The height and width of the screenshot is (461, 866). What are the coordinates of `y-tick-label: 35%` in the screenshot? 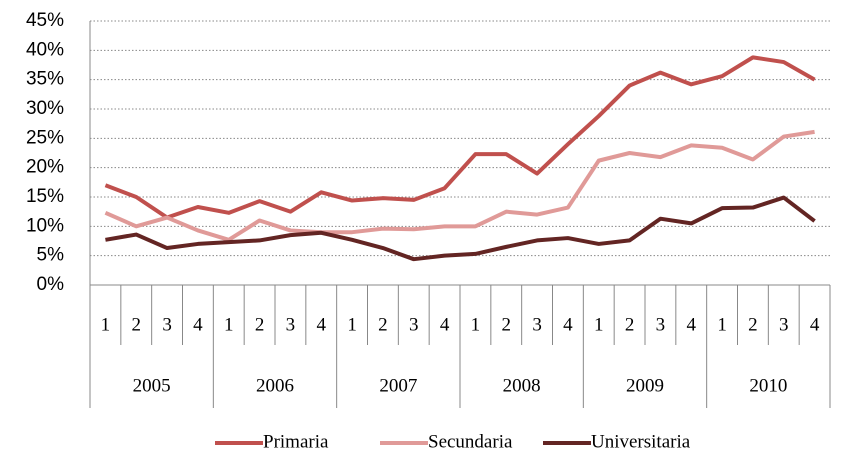 It's located at (45, 79).